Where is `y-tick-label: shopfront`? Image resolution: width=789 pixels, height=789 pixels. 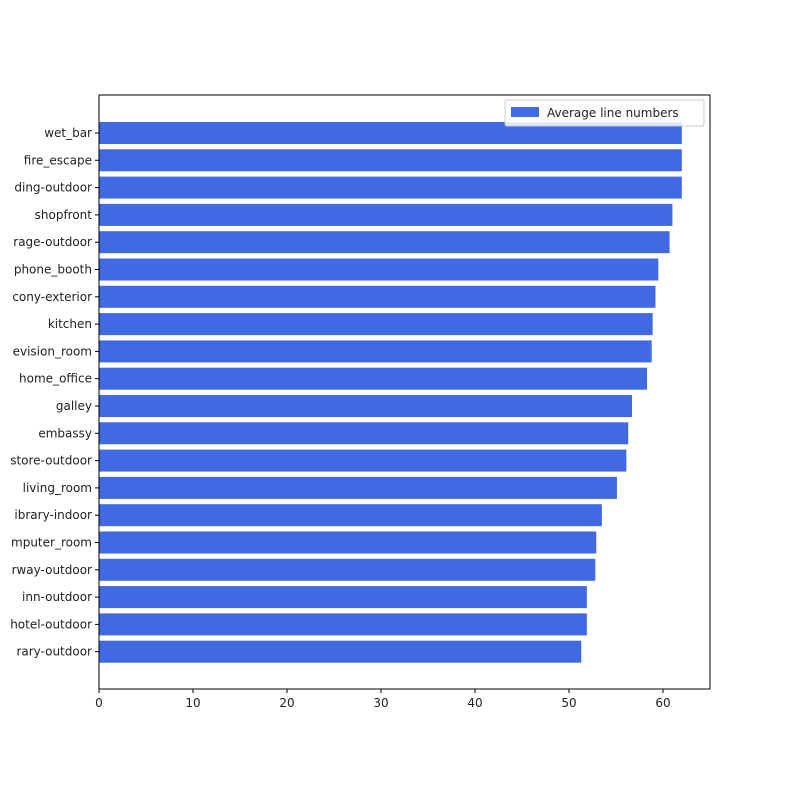
y-tick-label: shopfront is located at coordinates (64, 215).